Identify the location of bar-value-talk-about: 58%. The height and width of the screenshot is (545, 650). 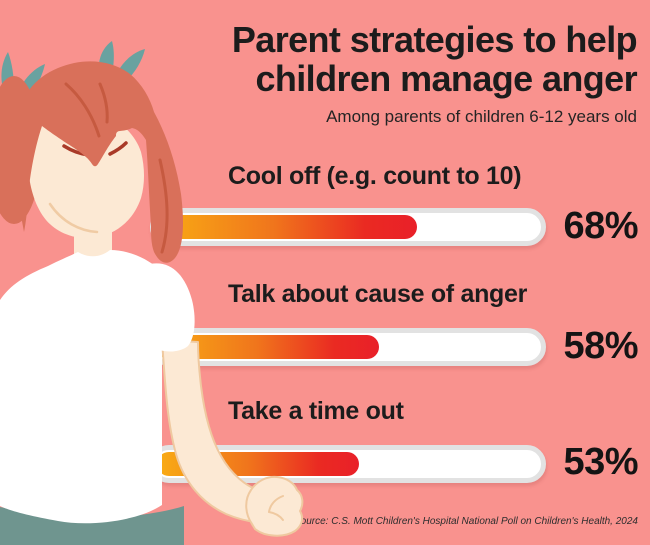
(600, 346).